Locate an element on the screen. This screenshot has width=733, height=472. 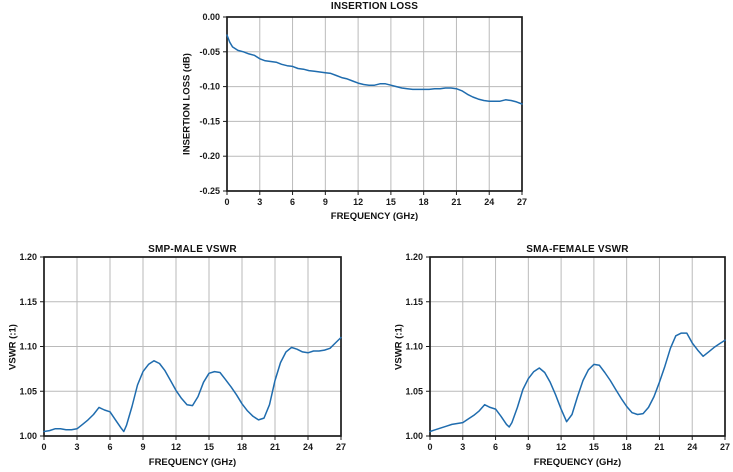
y-tick-label: -0.10 is located at coordinates (209, 87).